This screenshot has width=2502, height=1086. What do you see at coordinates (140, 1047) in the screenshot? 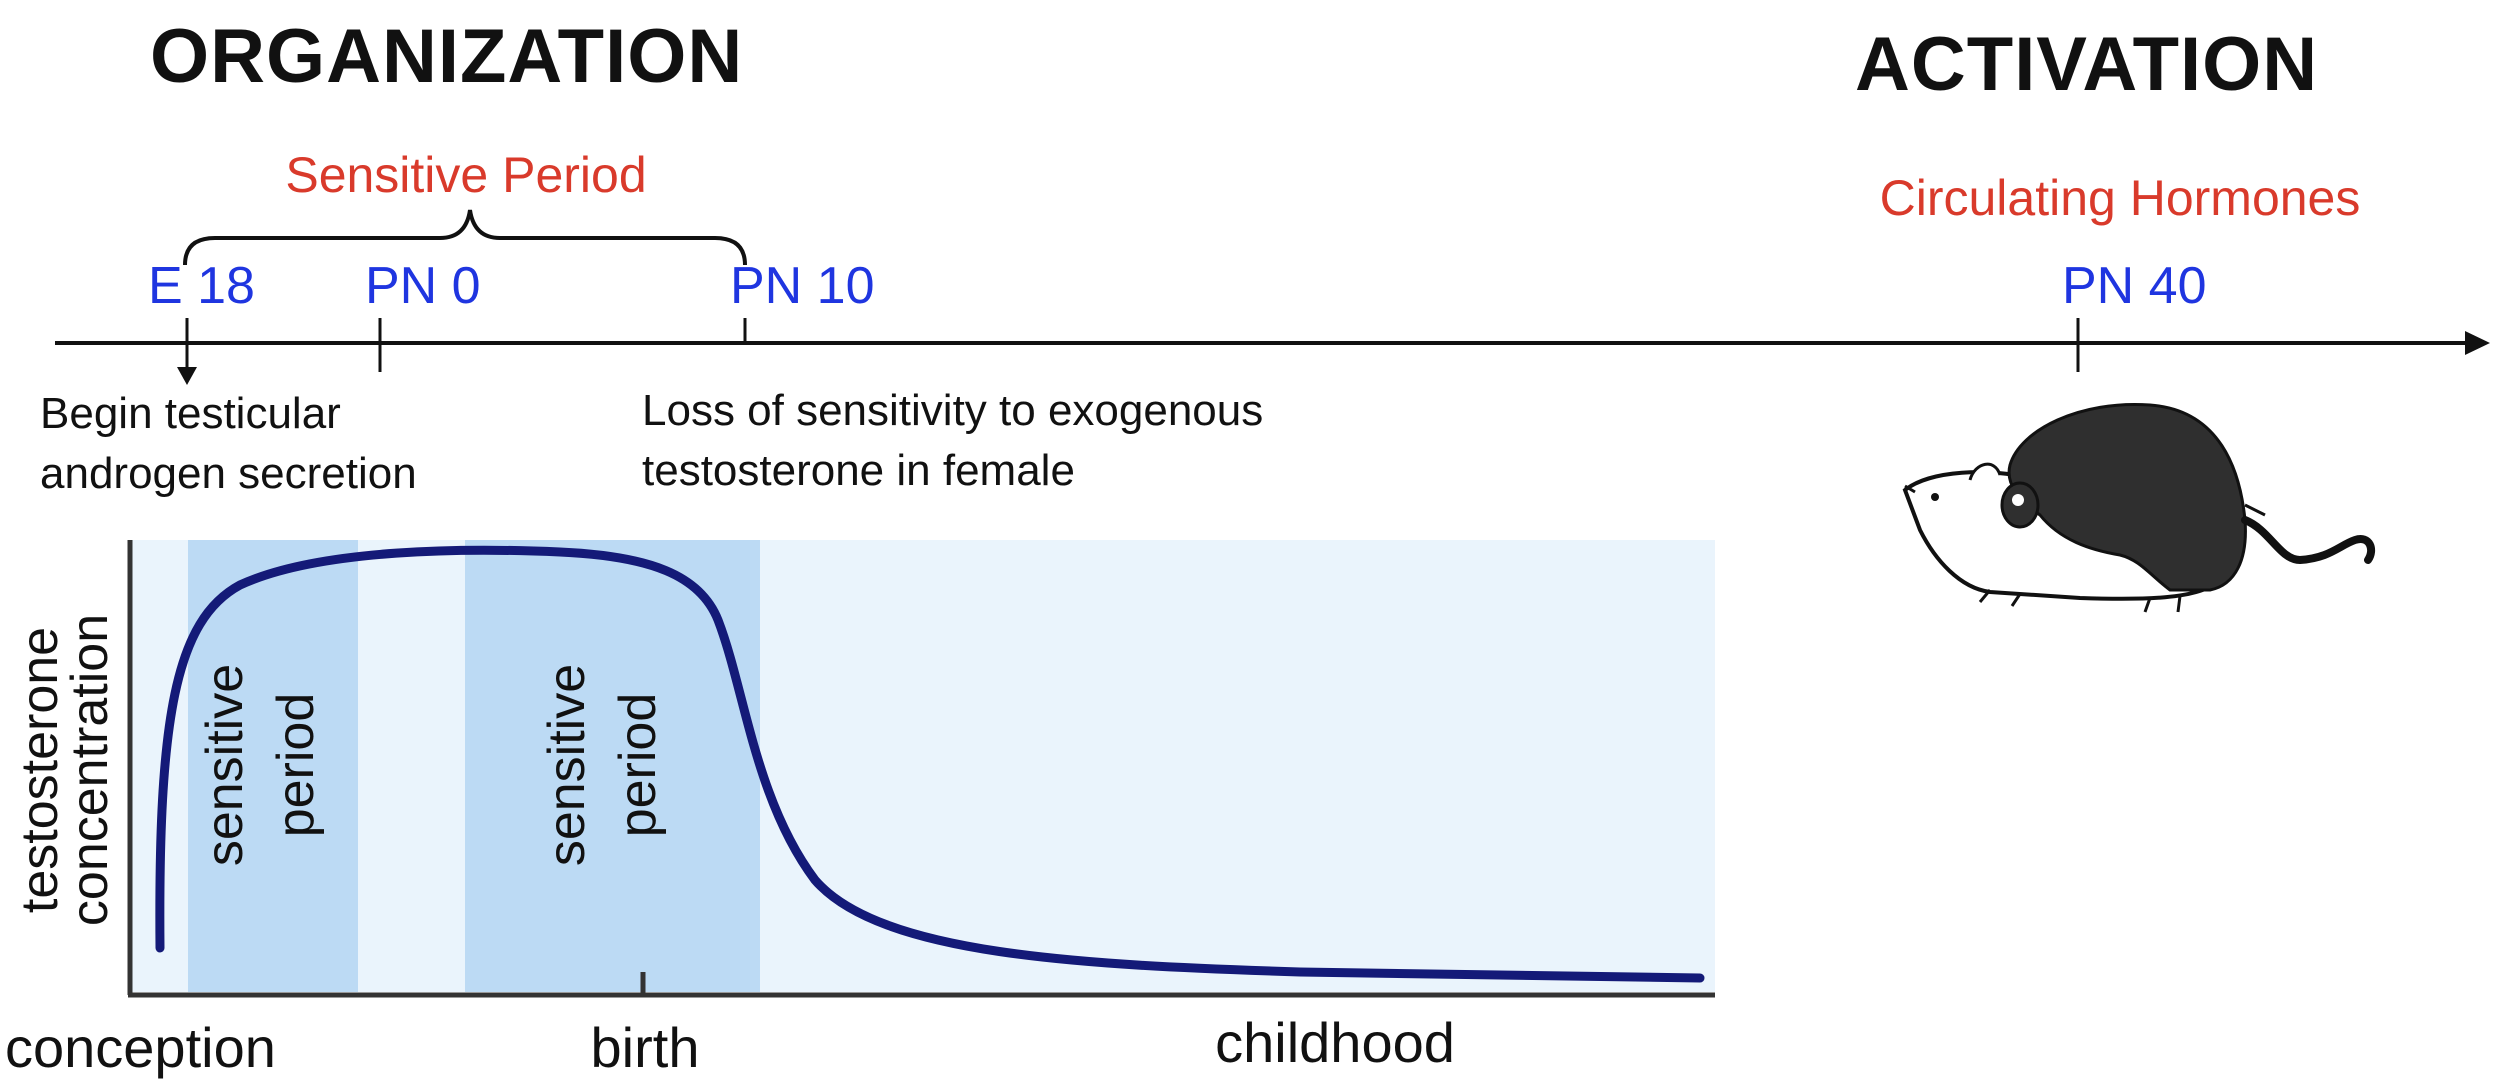
I see `x-label-conception: conception` at bounding box center [140, 1047].